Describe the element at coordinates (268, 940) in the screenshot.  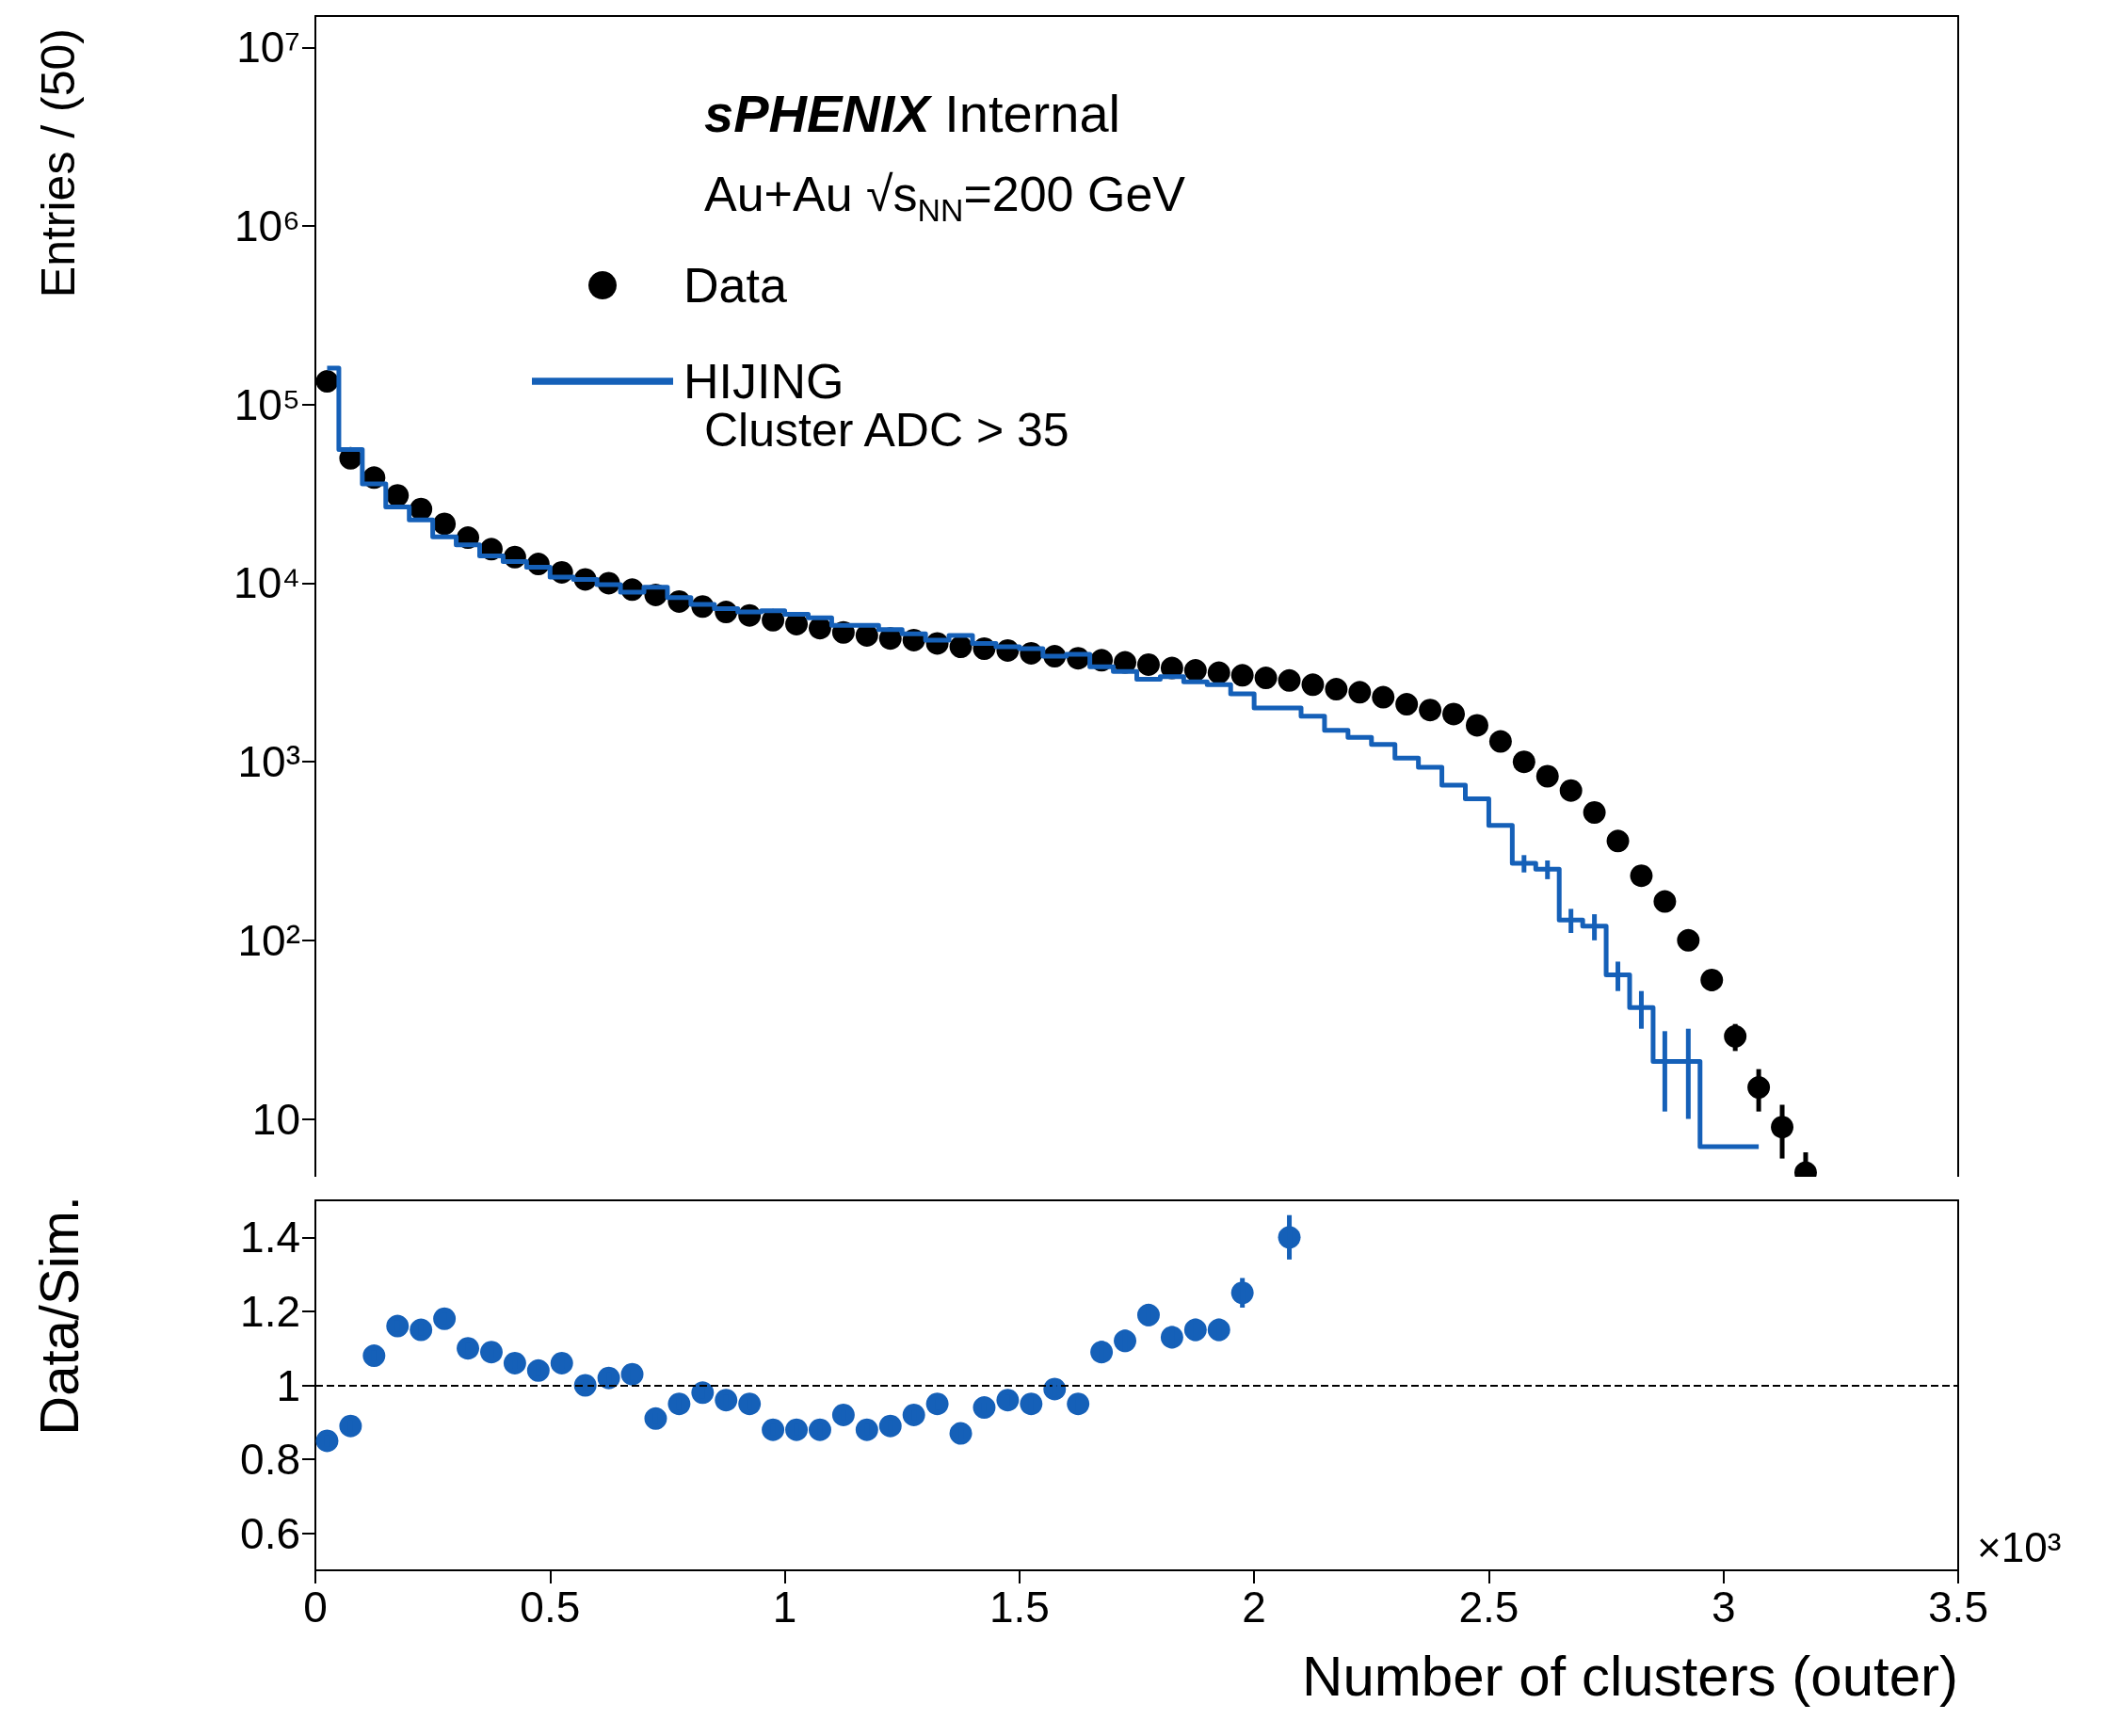
I see `y-tick-label: 10²` at that location.